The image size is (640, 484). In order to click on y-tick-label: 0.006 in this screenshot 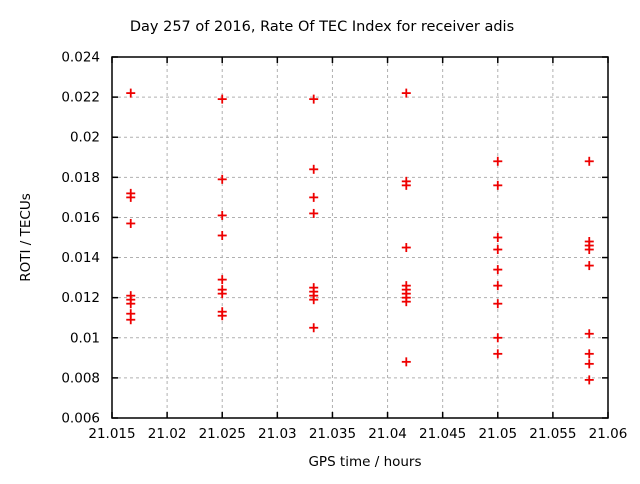, I will do `click(80, 419)`.